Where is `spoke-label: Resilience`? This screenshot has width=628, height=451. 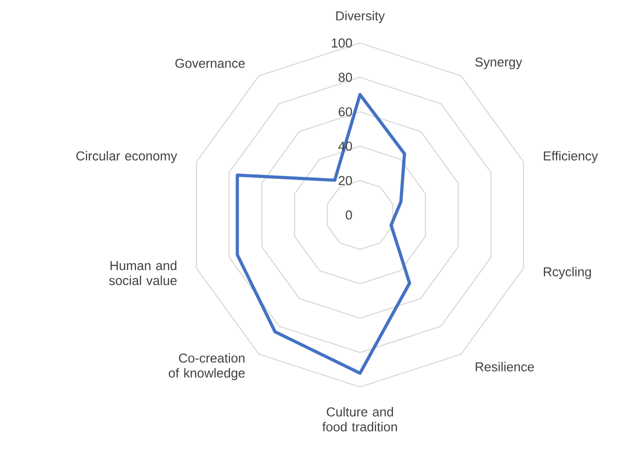
spoke-label: Resilience is located at coordinates (505, 367).